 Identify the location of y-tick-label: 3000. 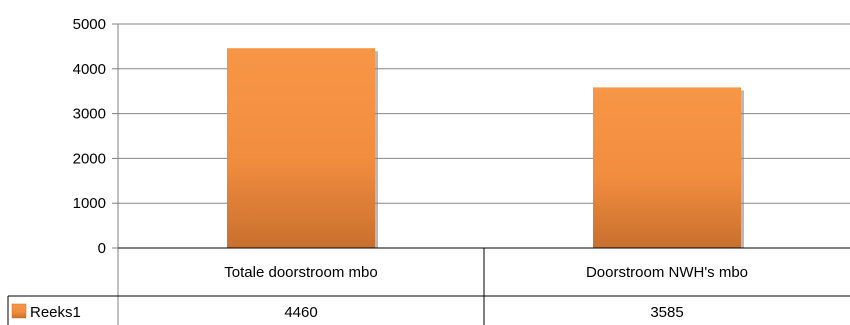
(89, 114).